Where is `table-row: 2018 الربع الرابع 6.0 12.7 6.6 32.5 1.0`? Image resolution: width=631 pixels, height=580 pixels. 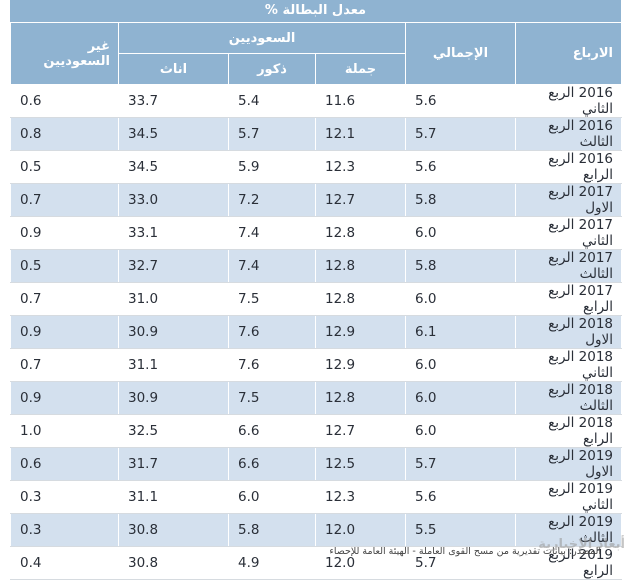 table-row: 2018 الربع الرابع 6.0 12.7 6.6 32.5 1.0 is located at coordinates (316, 431).